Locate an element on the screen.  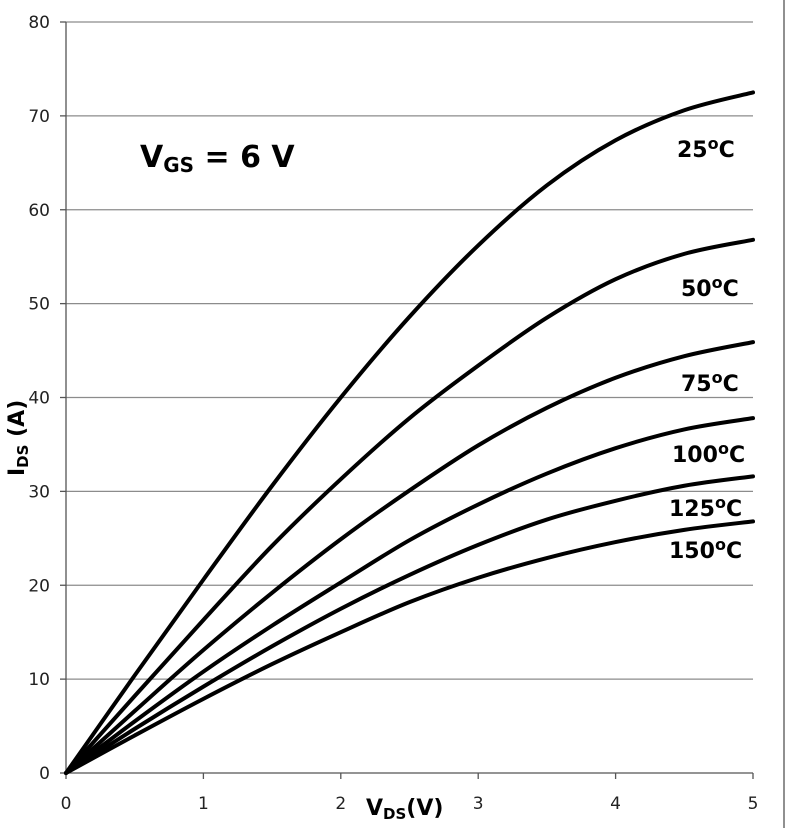
series-label-150c: 150oC is located at coordinates (705, 549).